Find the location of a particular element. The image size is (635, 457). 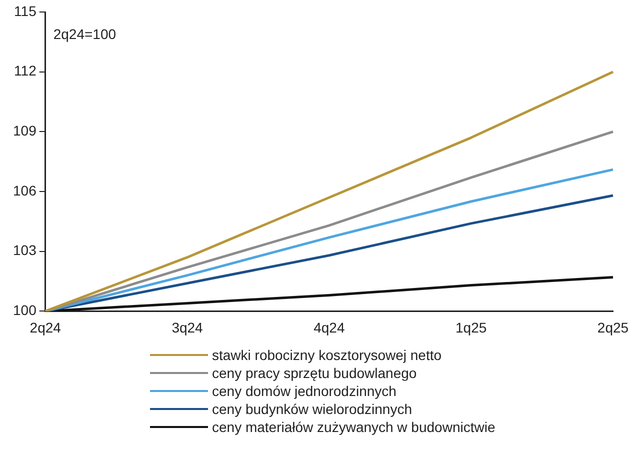

x-tick-label: 1q25 is located at coordinates (471, 327).